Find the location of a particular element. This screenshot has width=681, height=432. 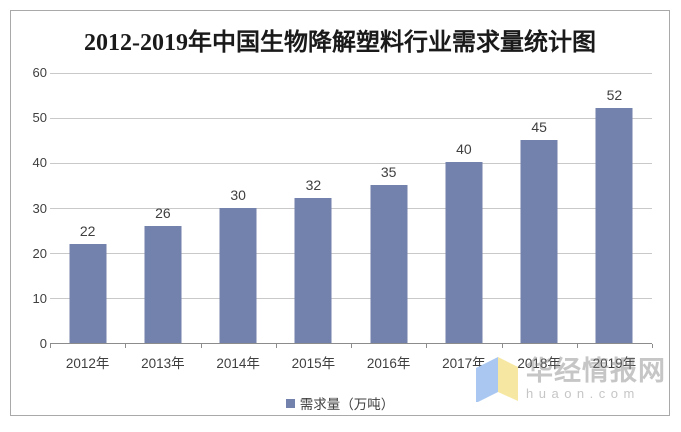

y-axis-label: 40 is located at coordinates (39, 163).